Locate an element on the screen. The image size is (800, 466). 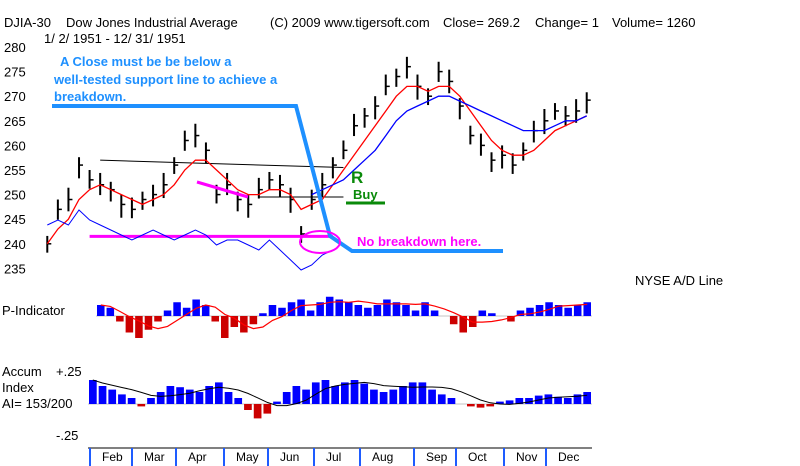
y-axis-ticks: 280 275 270 265 260 255 250 245 240 235 is located at coordinates (15, 158).